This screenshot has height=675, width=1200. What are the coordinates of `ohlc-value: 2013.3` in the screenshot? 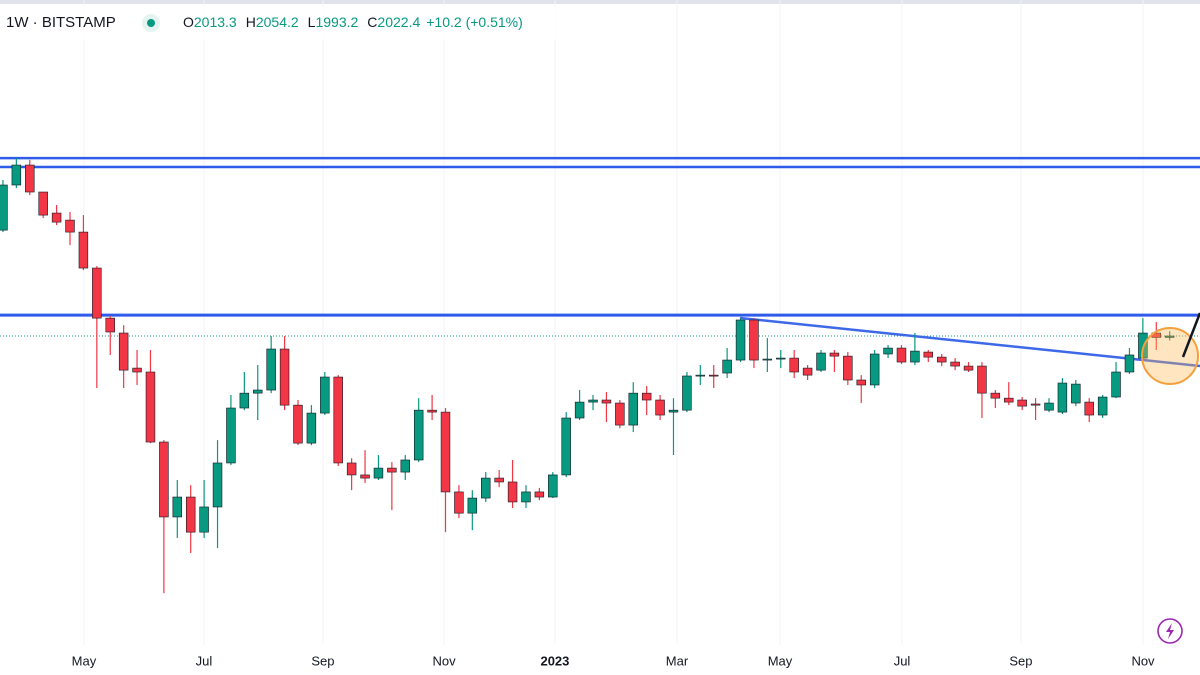 It's located at (215, 22).